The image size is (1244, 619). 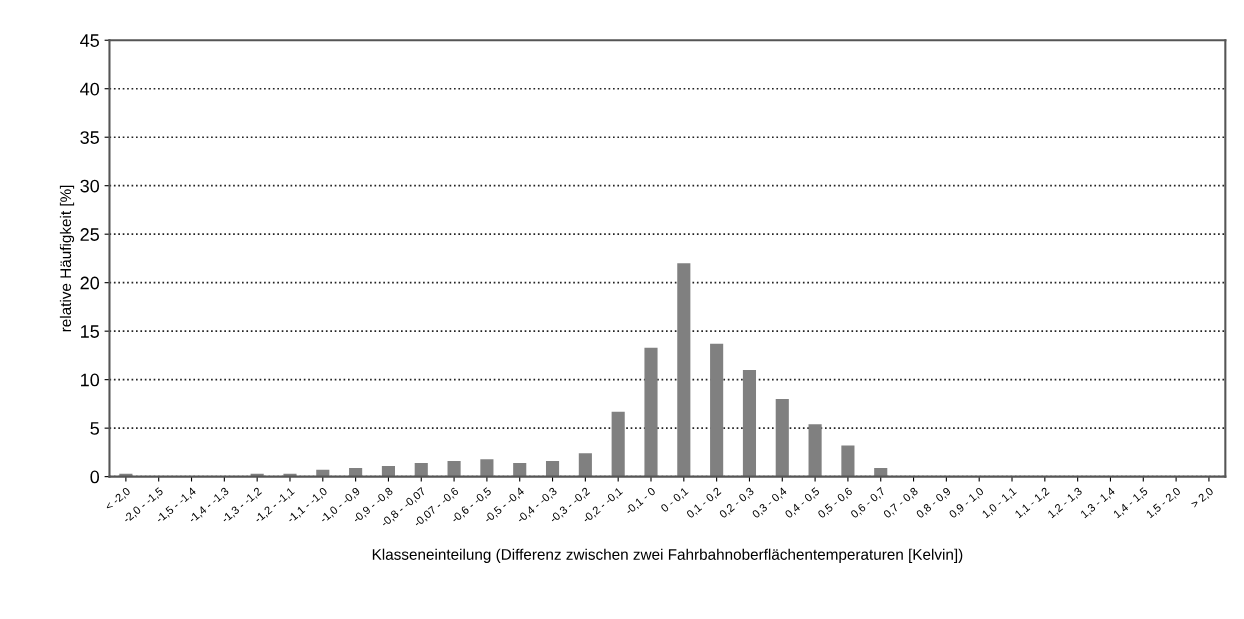 I want to click on y-tick-label: 0, so click(x=95, y=477).